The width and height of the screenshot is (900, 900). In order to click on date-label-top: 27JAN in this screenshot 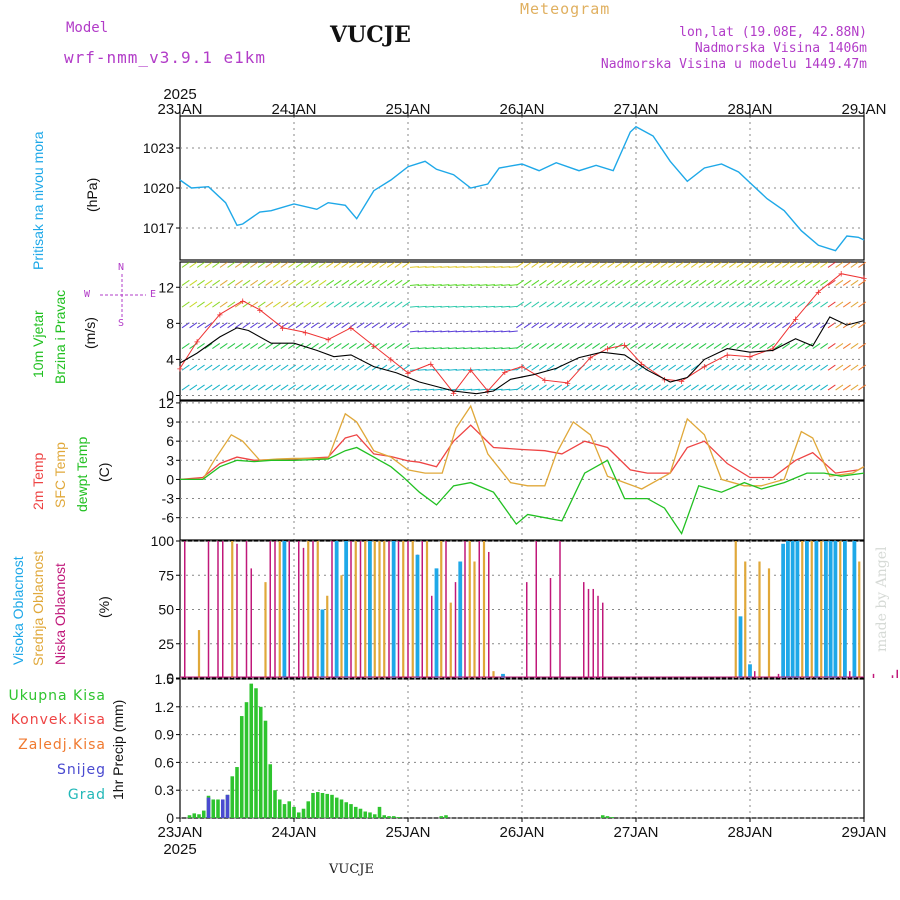, I will do `click(635, 109)`.